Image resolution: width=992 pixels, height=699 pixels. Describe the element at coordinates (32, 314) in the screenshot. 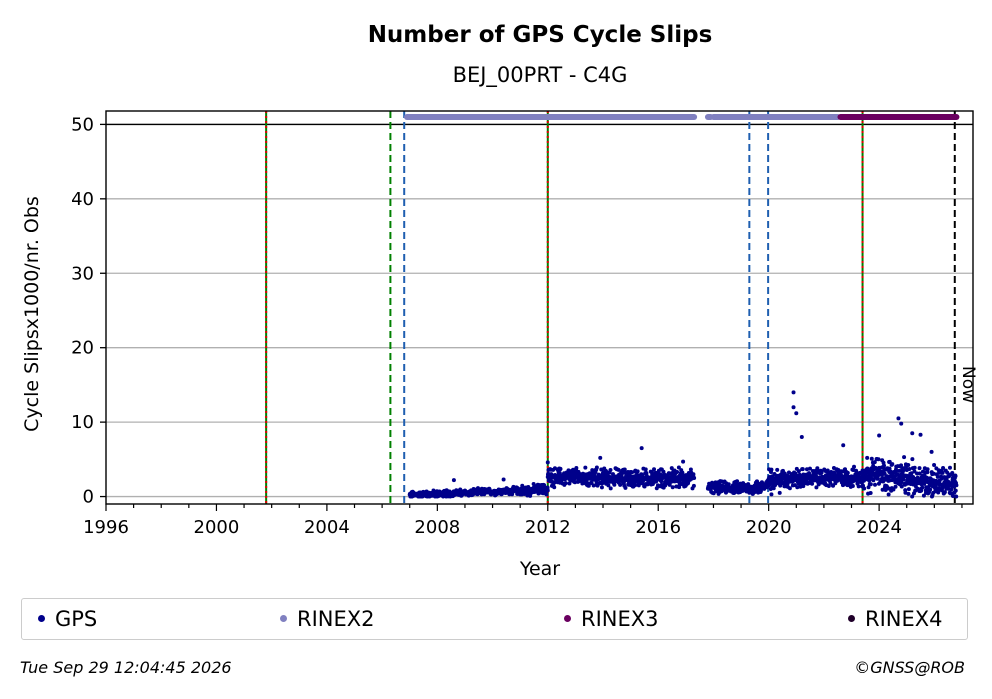

I see `y-axis-label: Cycle Slipsx1000/nr. Obs` at that location.